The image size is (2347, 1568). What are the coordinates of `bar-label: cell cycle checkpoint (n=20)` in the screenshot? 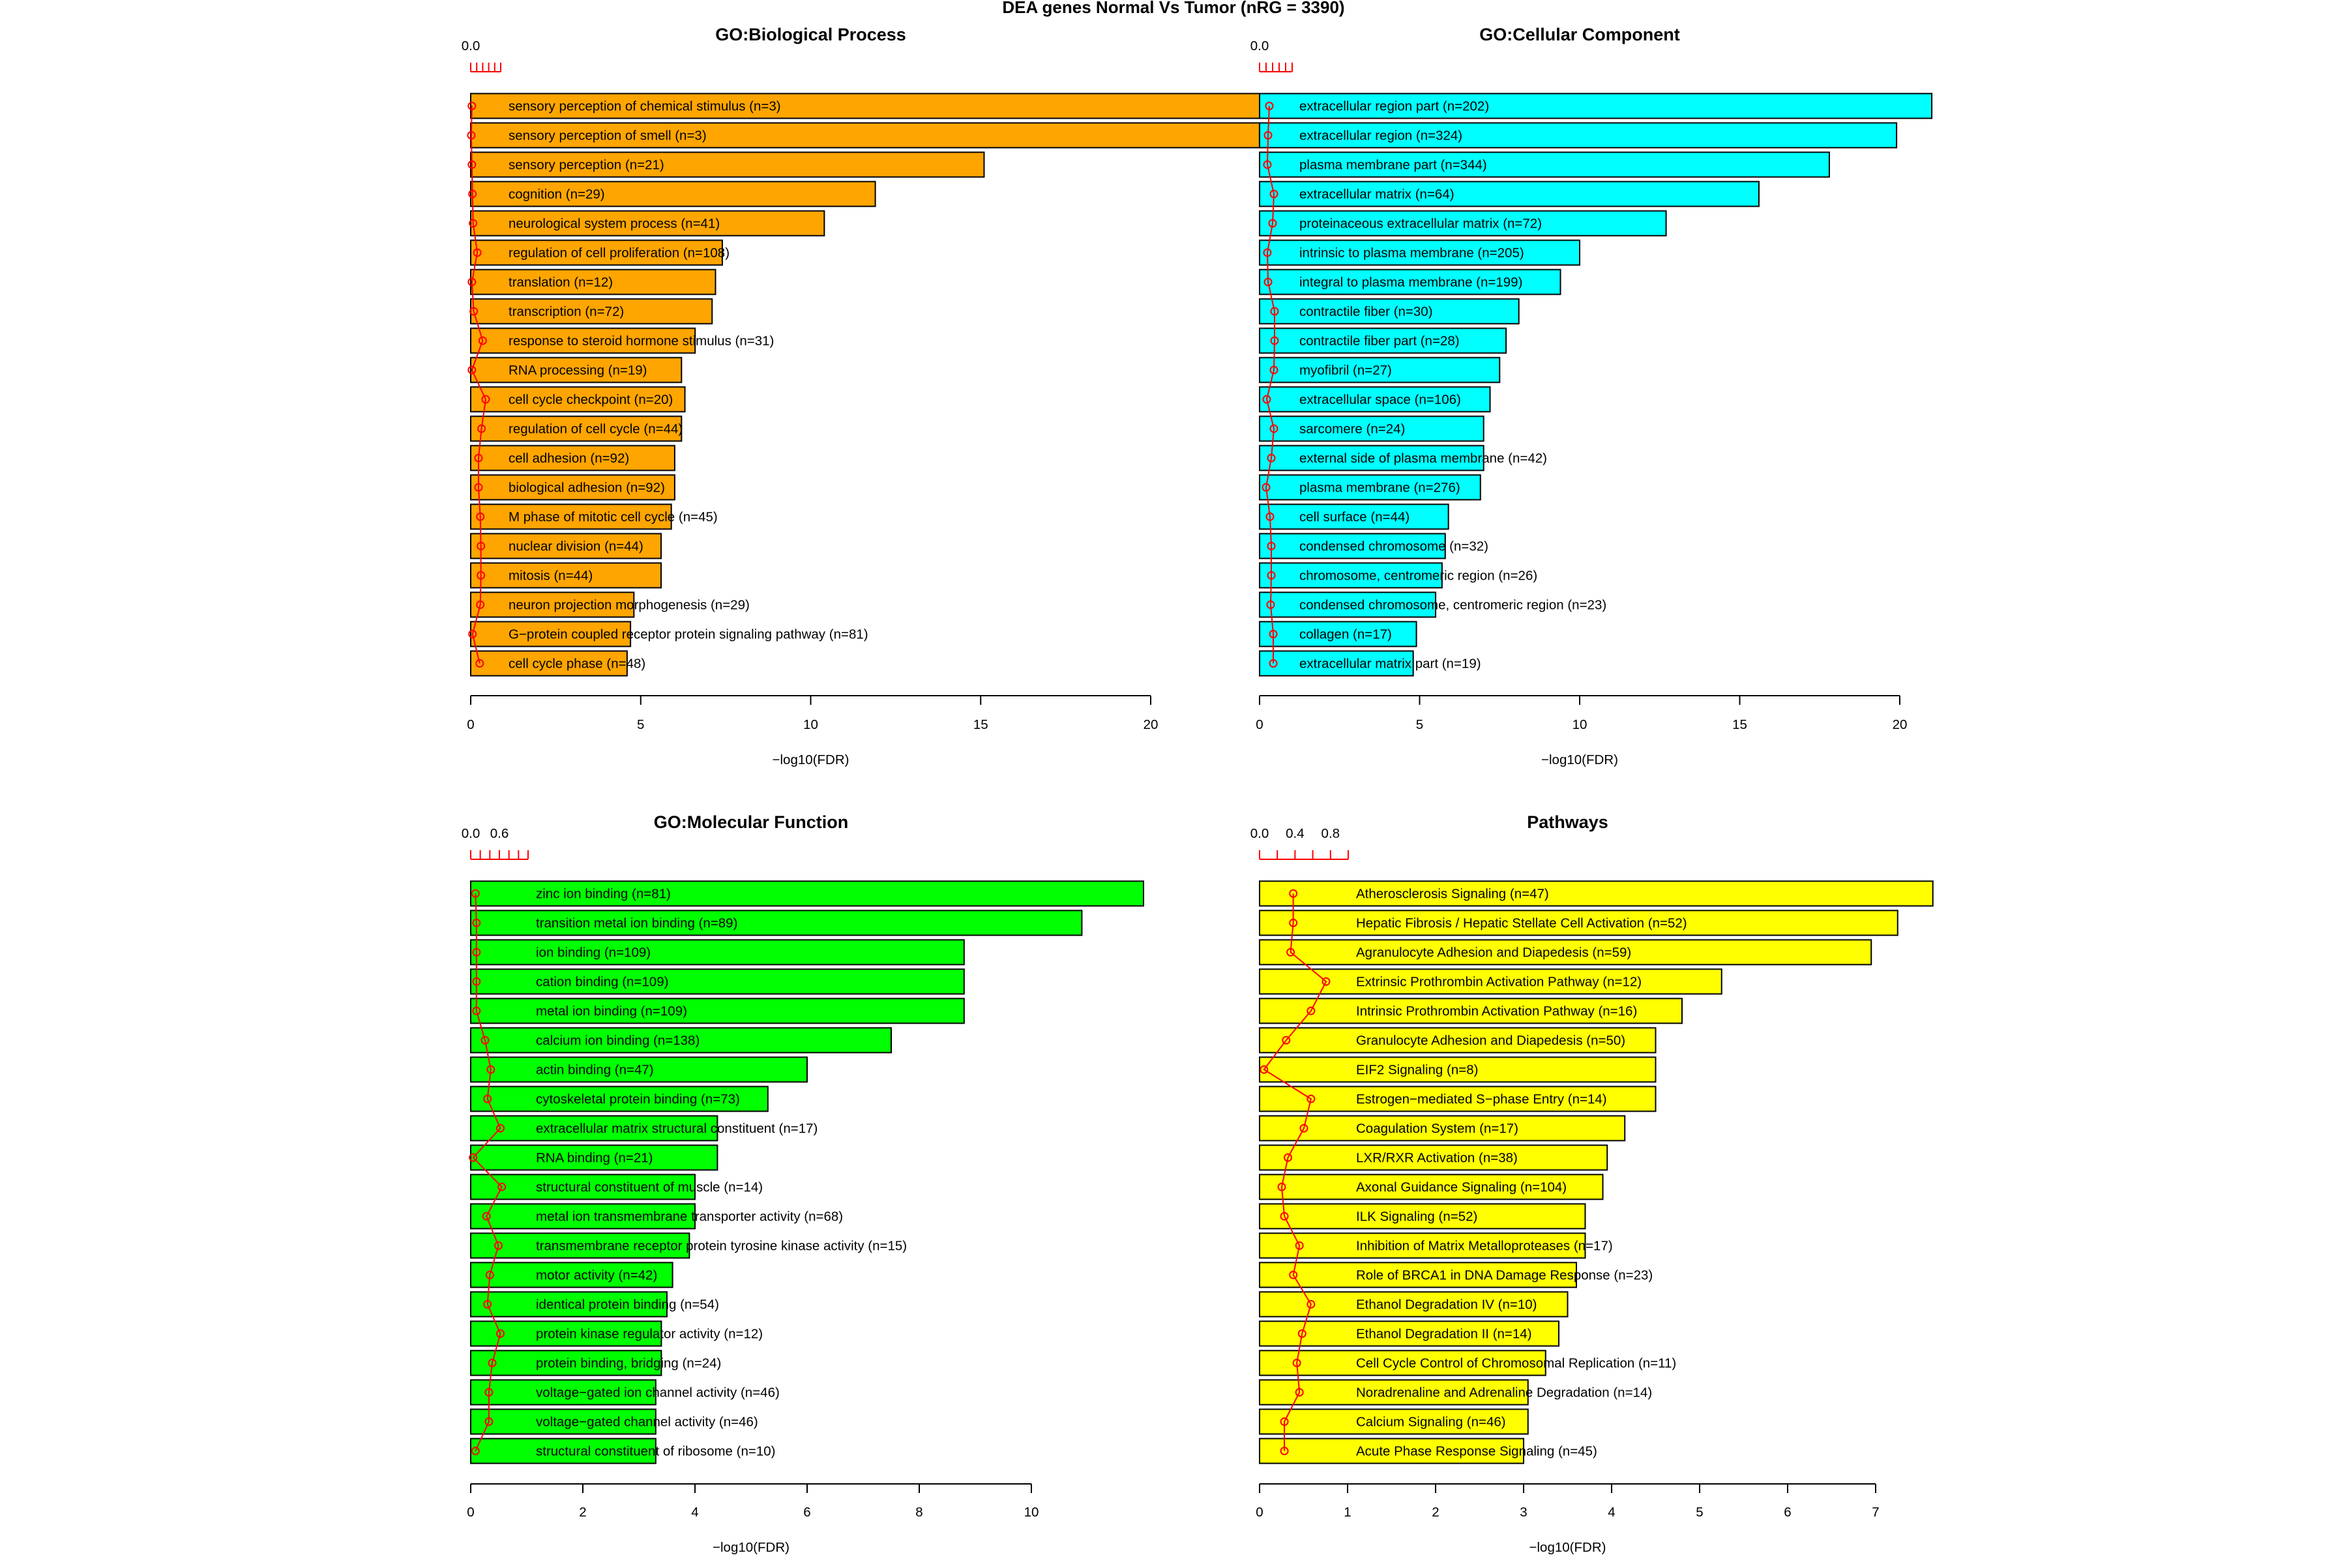 It's located at (591, 399).